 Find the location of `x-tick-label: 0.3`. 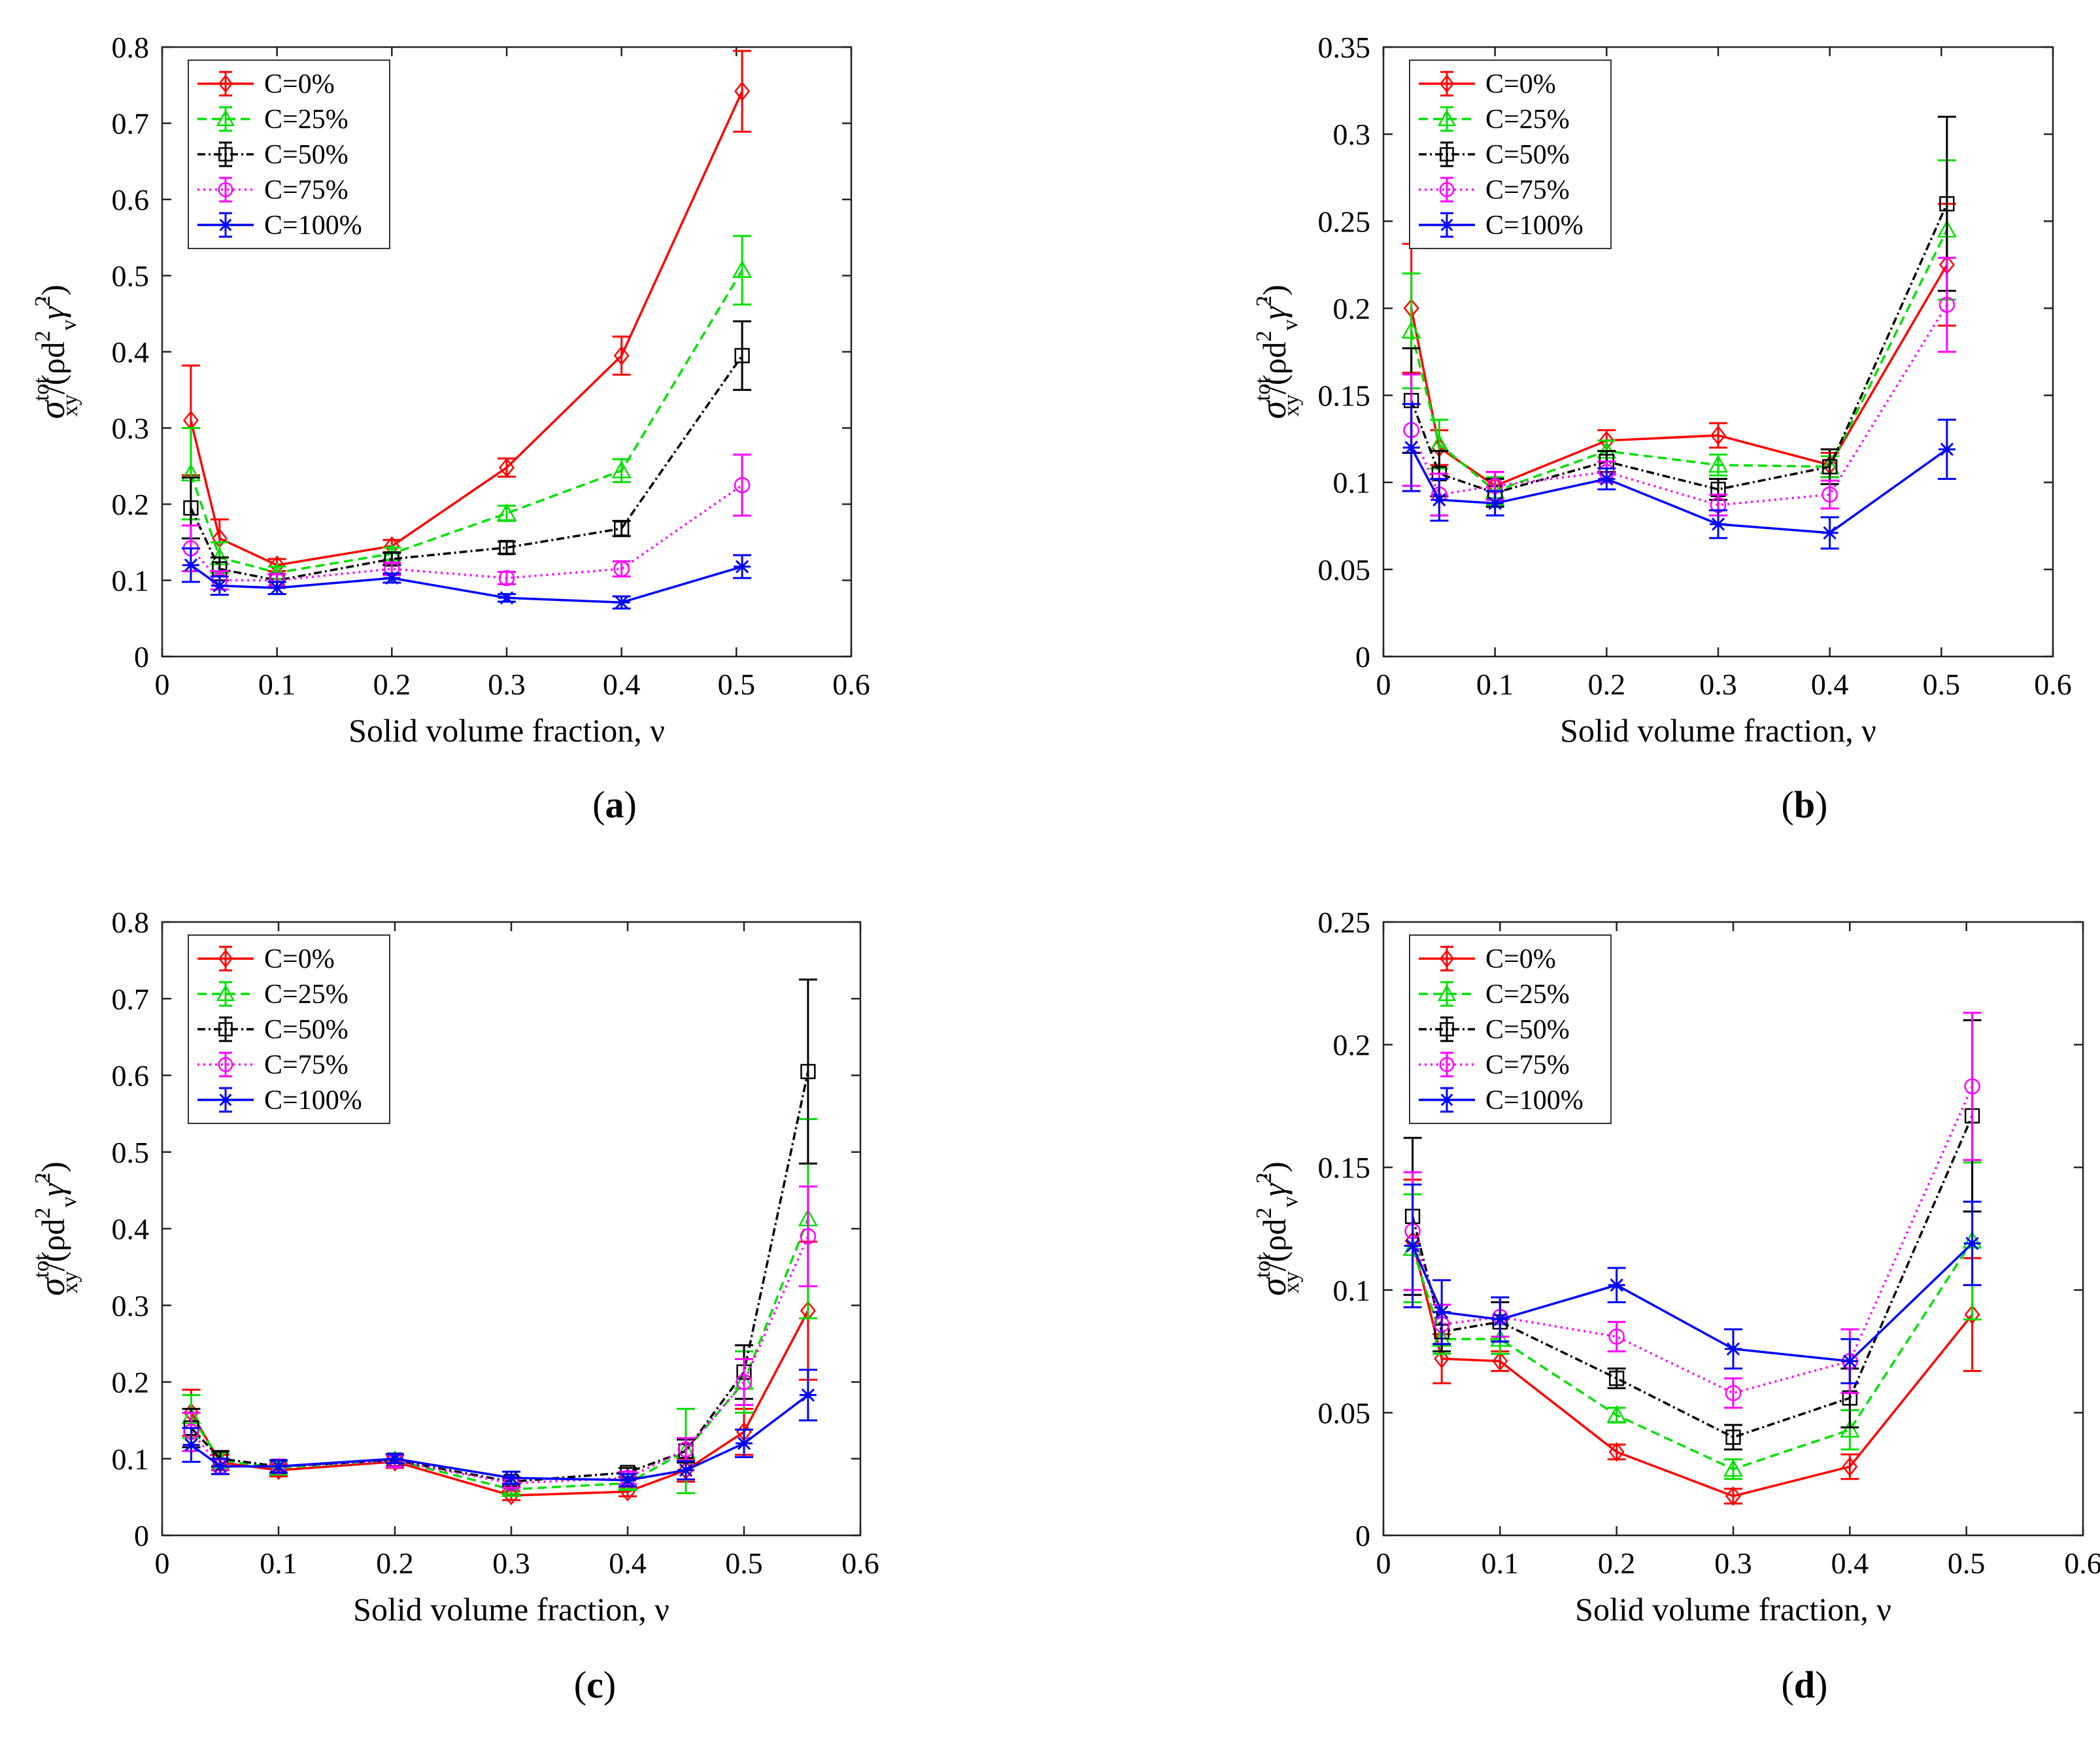

x-tick-label: 0.3 is located at coordinates (1733, 1563).